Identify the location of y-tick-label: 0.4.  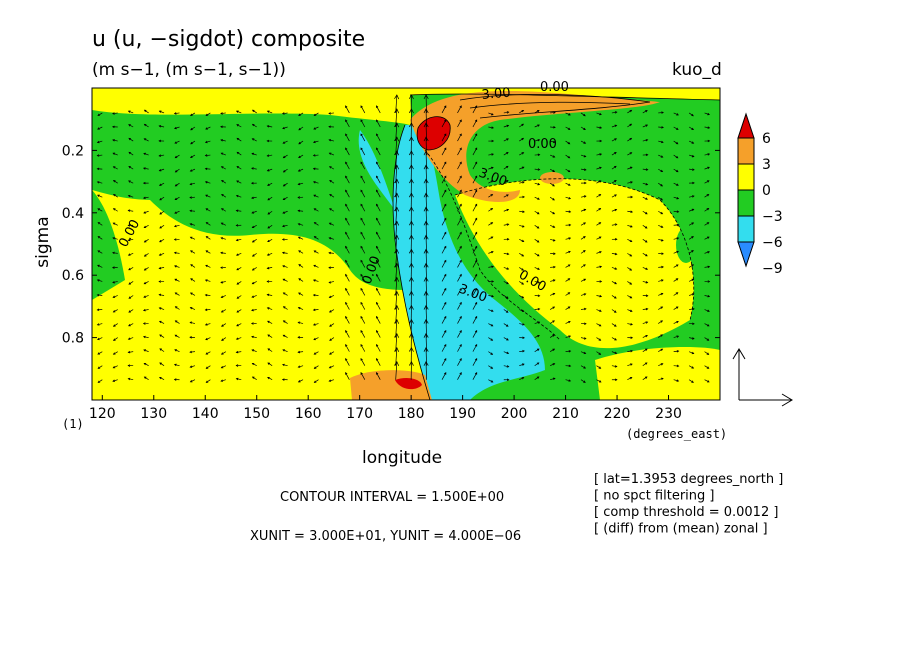
(73, 214).